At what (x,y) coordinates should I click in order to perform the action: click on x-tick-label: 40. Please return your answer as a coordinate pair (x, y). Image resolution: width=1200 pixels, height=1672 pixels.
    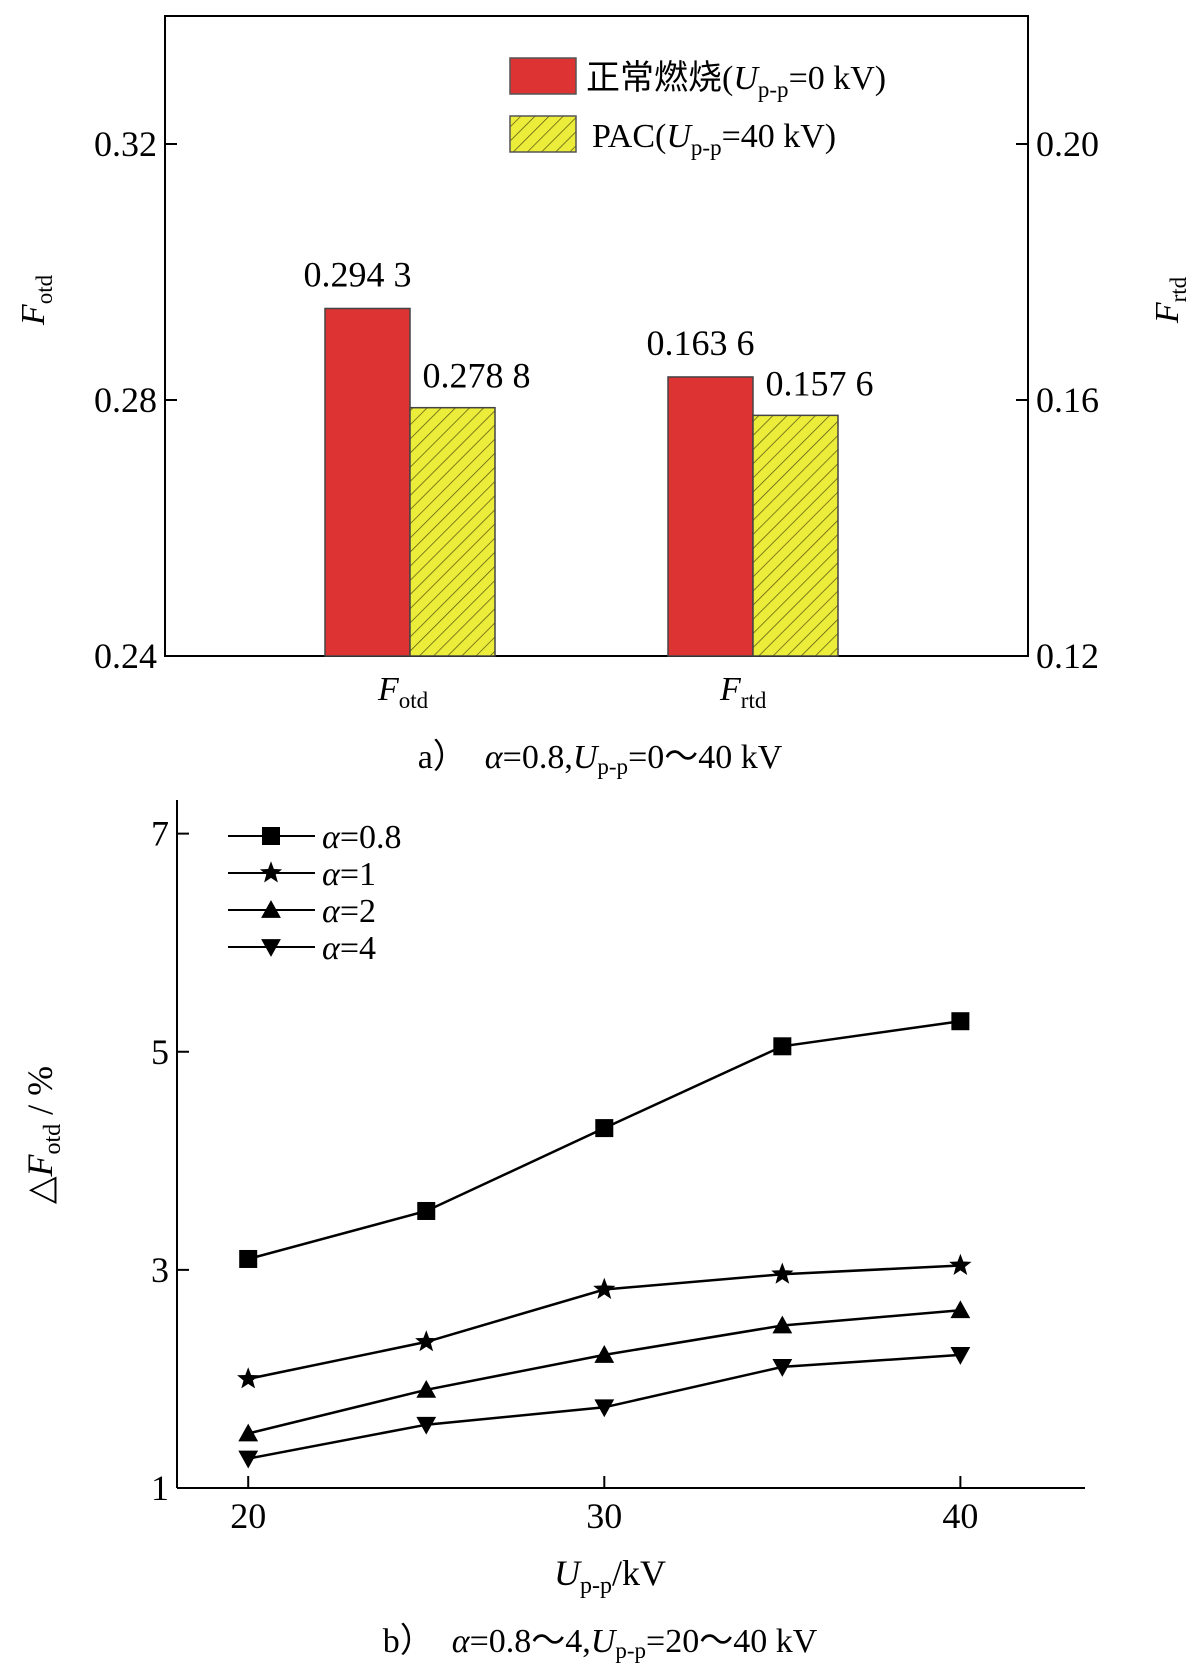
    Looking at the image, I should click on (960, 1516).